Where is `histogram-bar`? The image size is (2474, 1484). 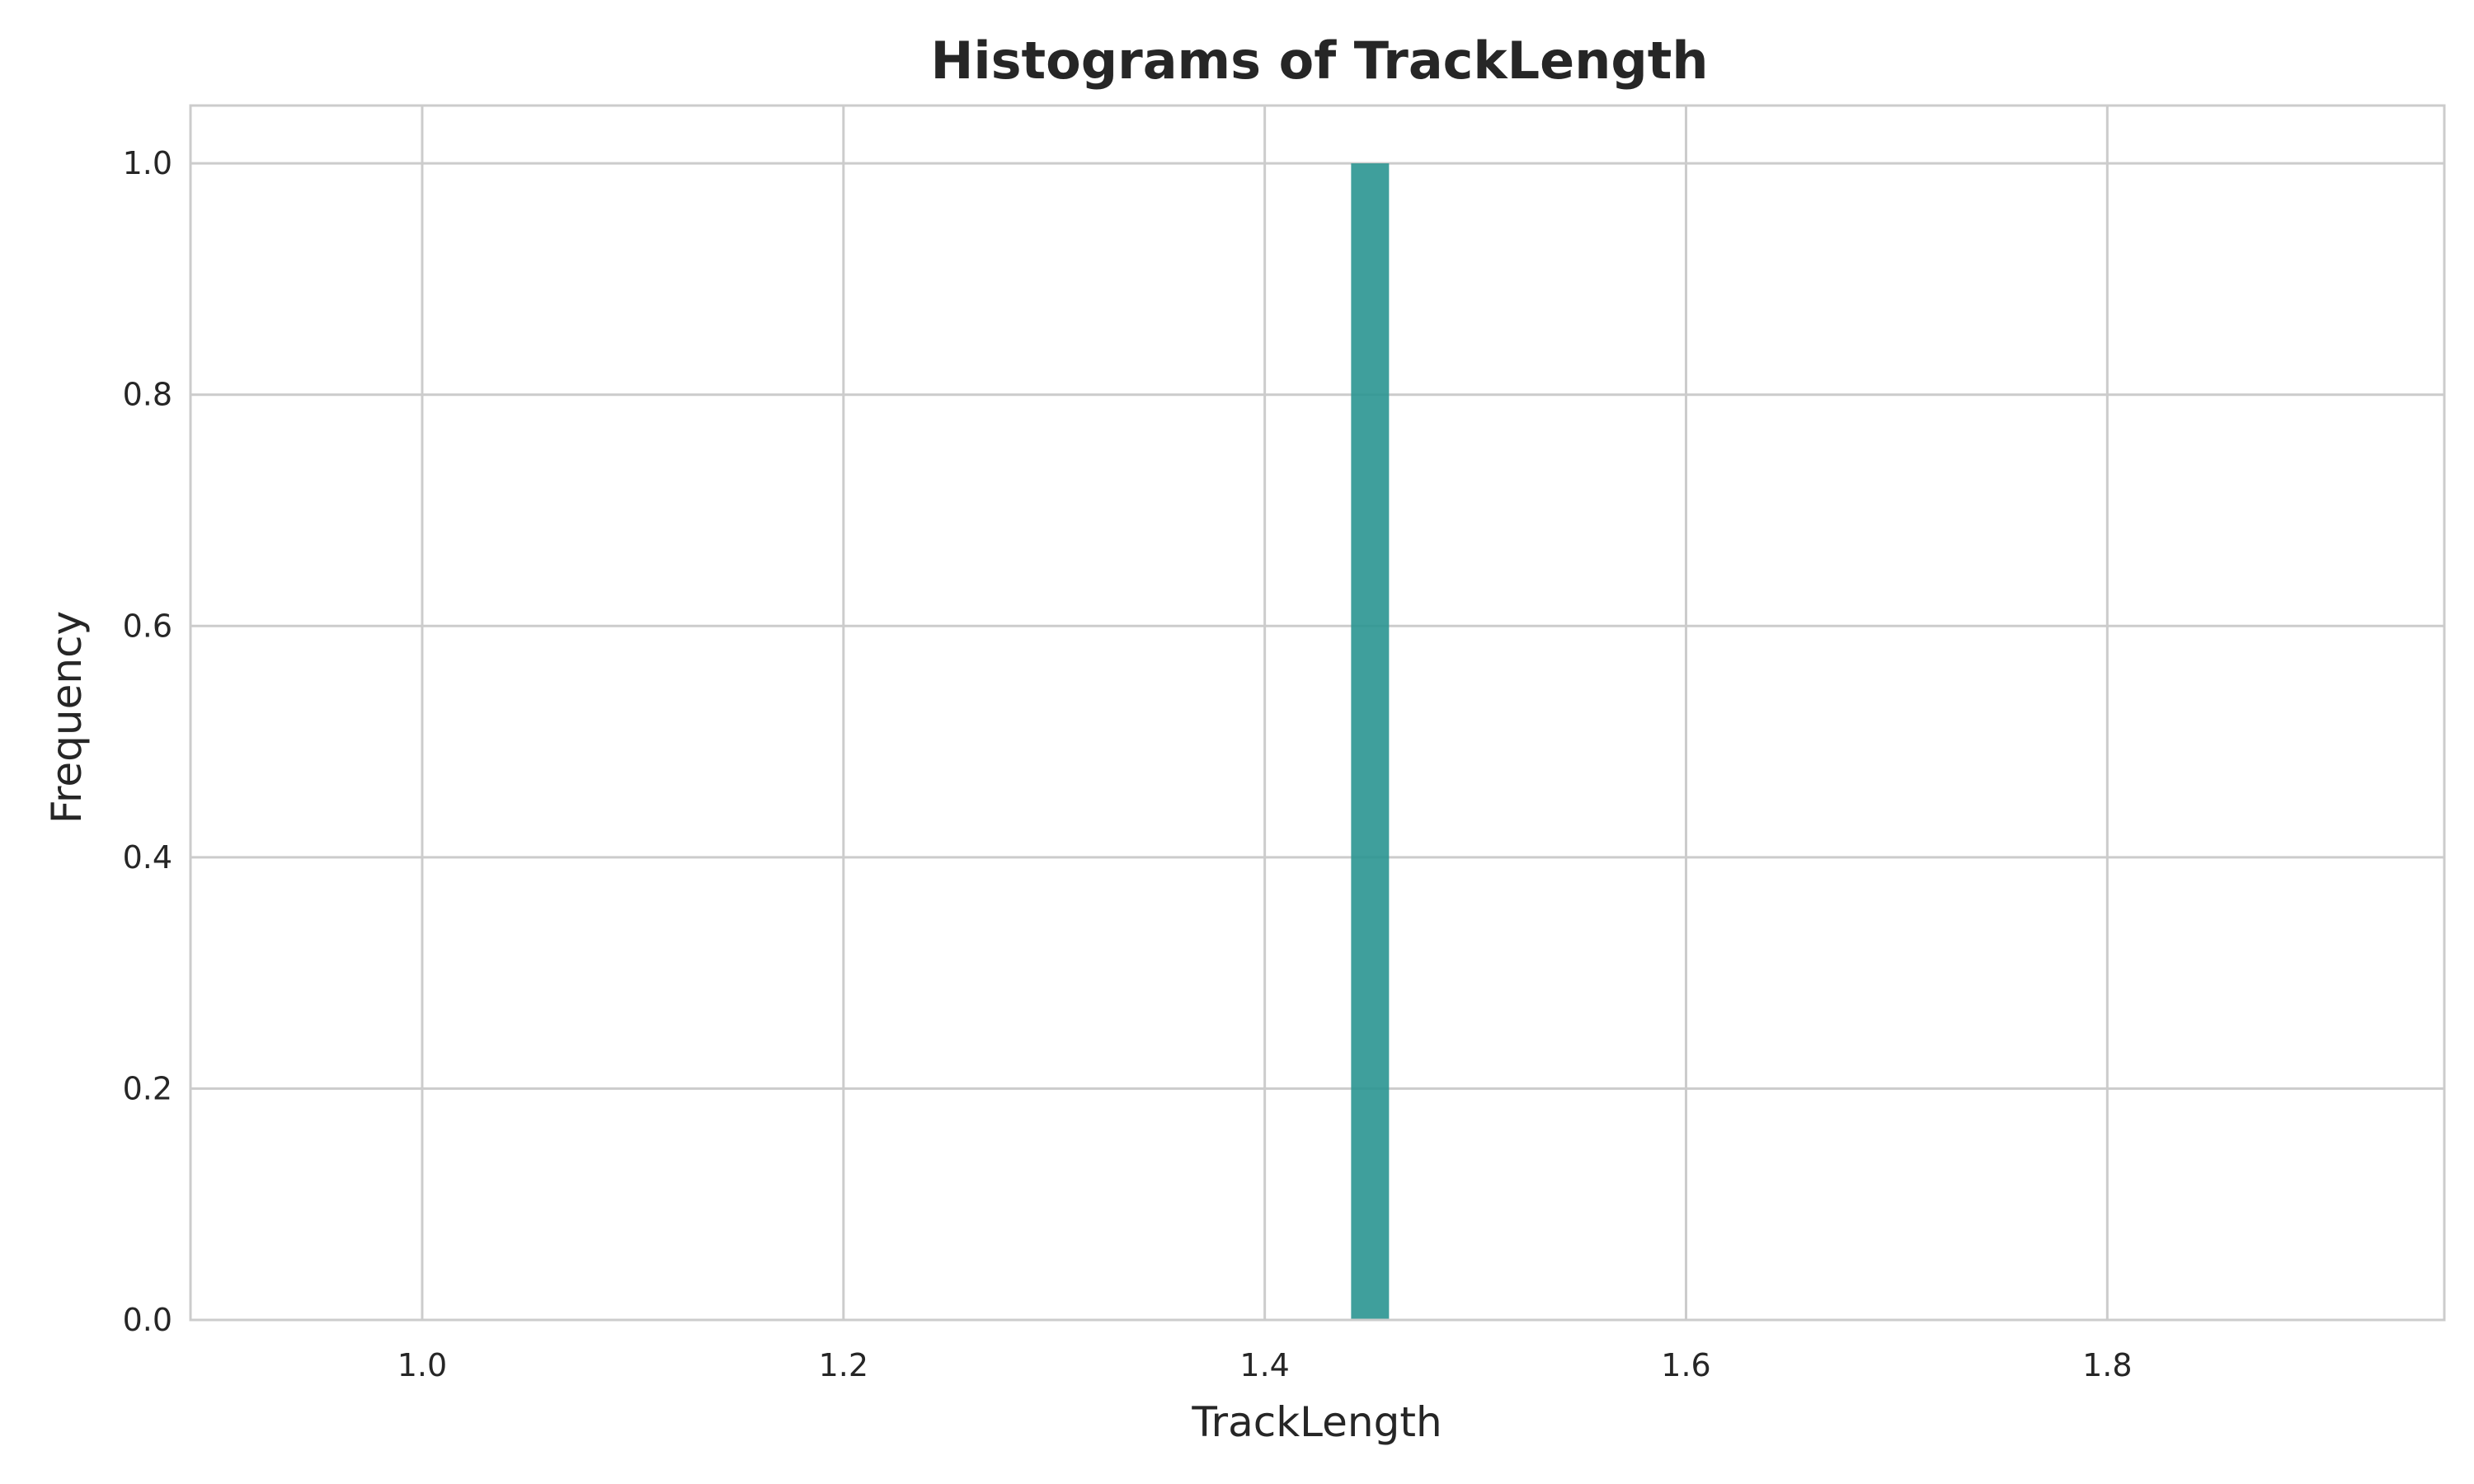 histogram-bar is located at coordinates (1370, 742).